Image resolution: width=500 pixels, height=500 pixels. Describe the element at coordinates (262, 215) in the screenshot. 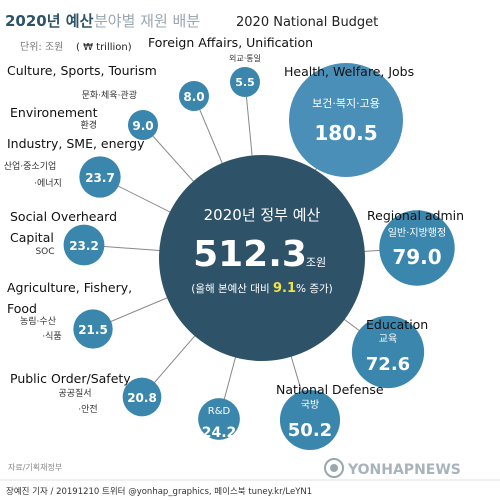

I see `center-title: 2020년 정부 예산` at that location.